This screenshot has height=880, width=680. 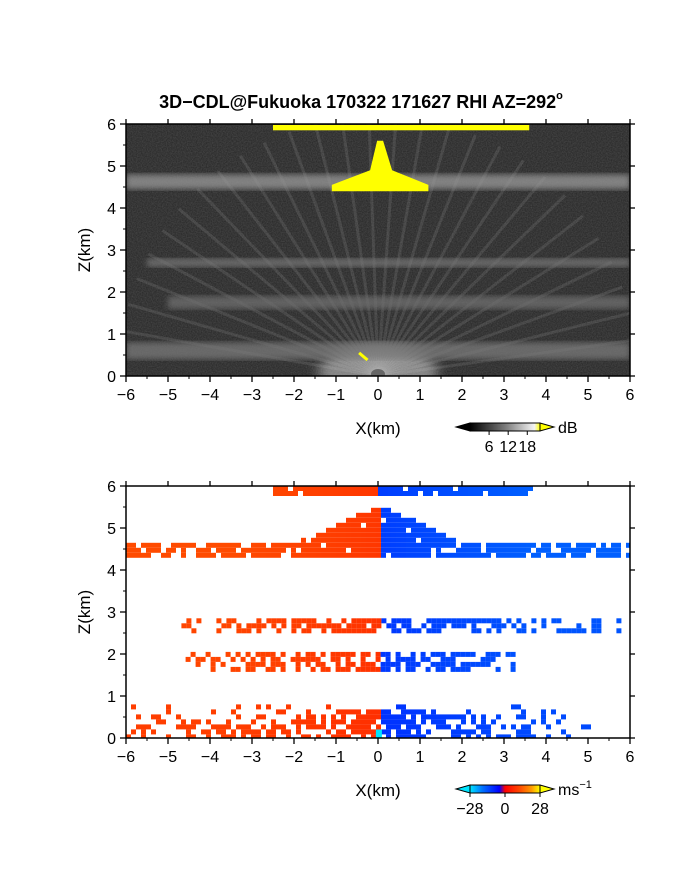 What do you see at coordinates (401, 128) in the screenshot?
I see `yellow-layer-cloudtop` at bounding box center [401, 128].